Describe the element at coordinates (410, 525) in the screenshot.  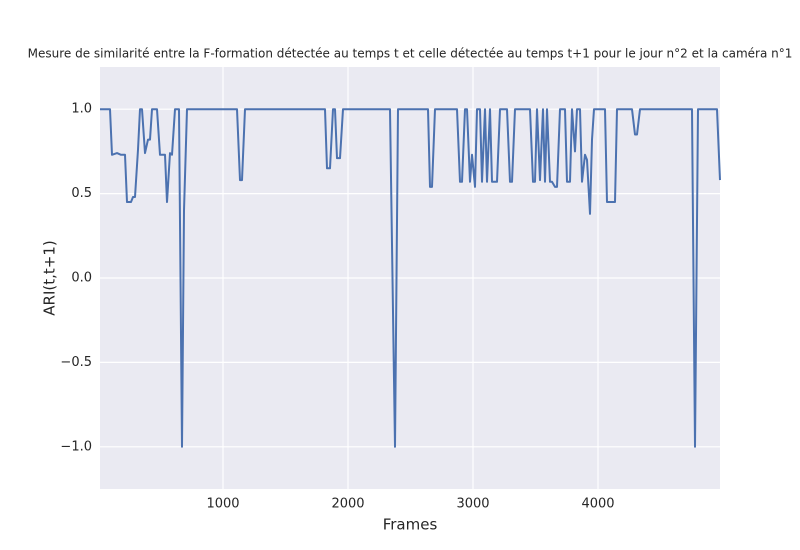
I see `x-axis-label: Frames` at that location.